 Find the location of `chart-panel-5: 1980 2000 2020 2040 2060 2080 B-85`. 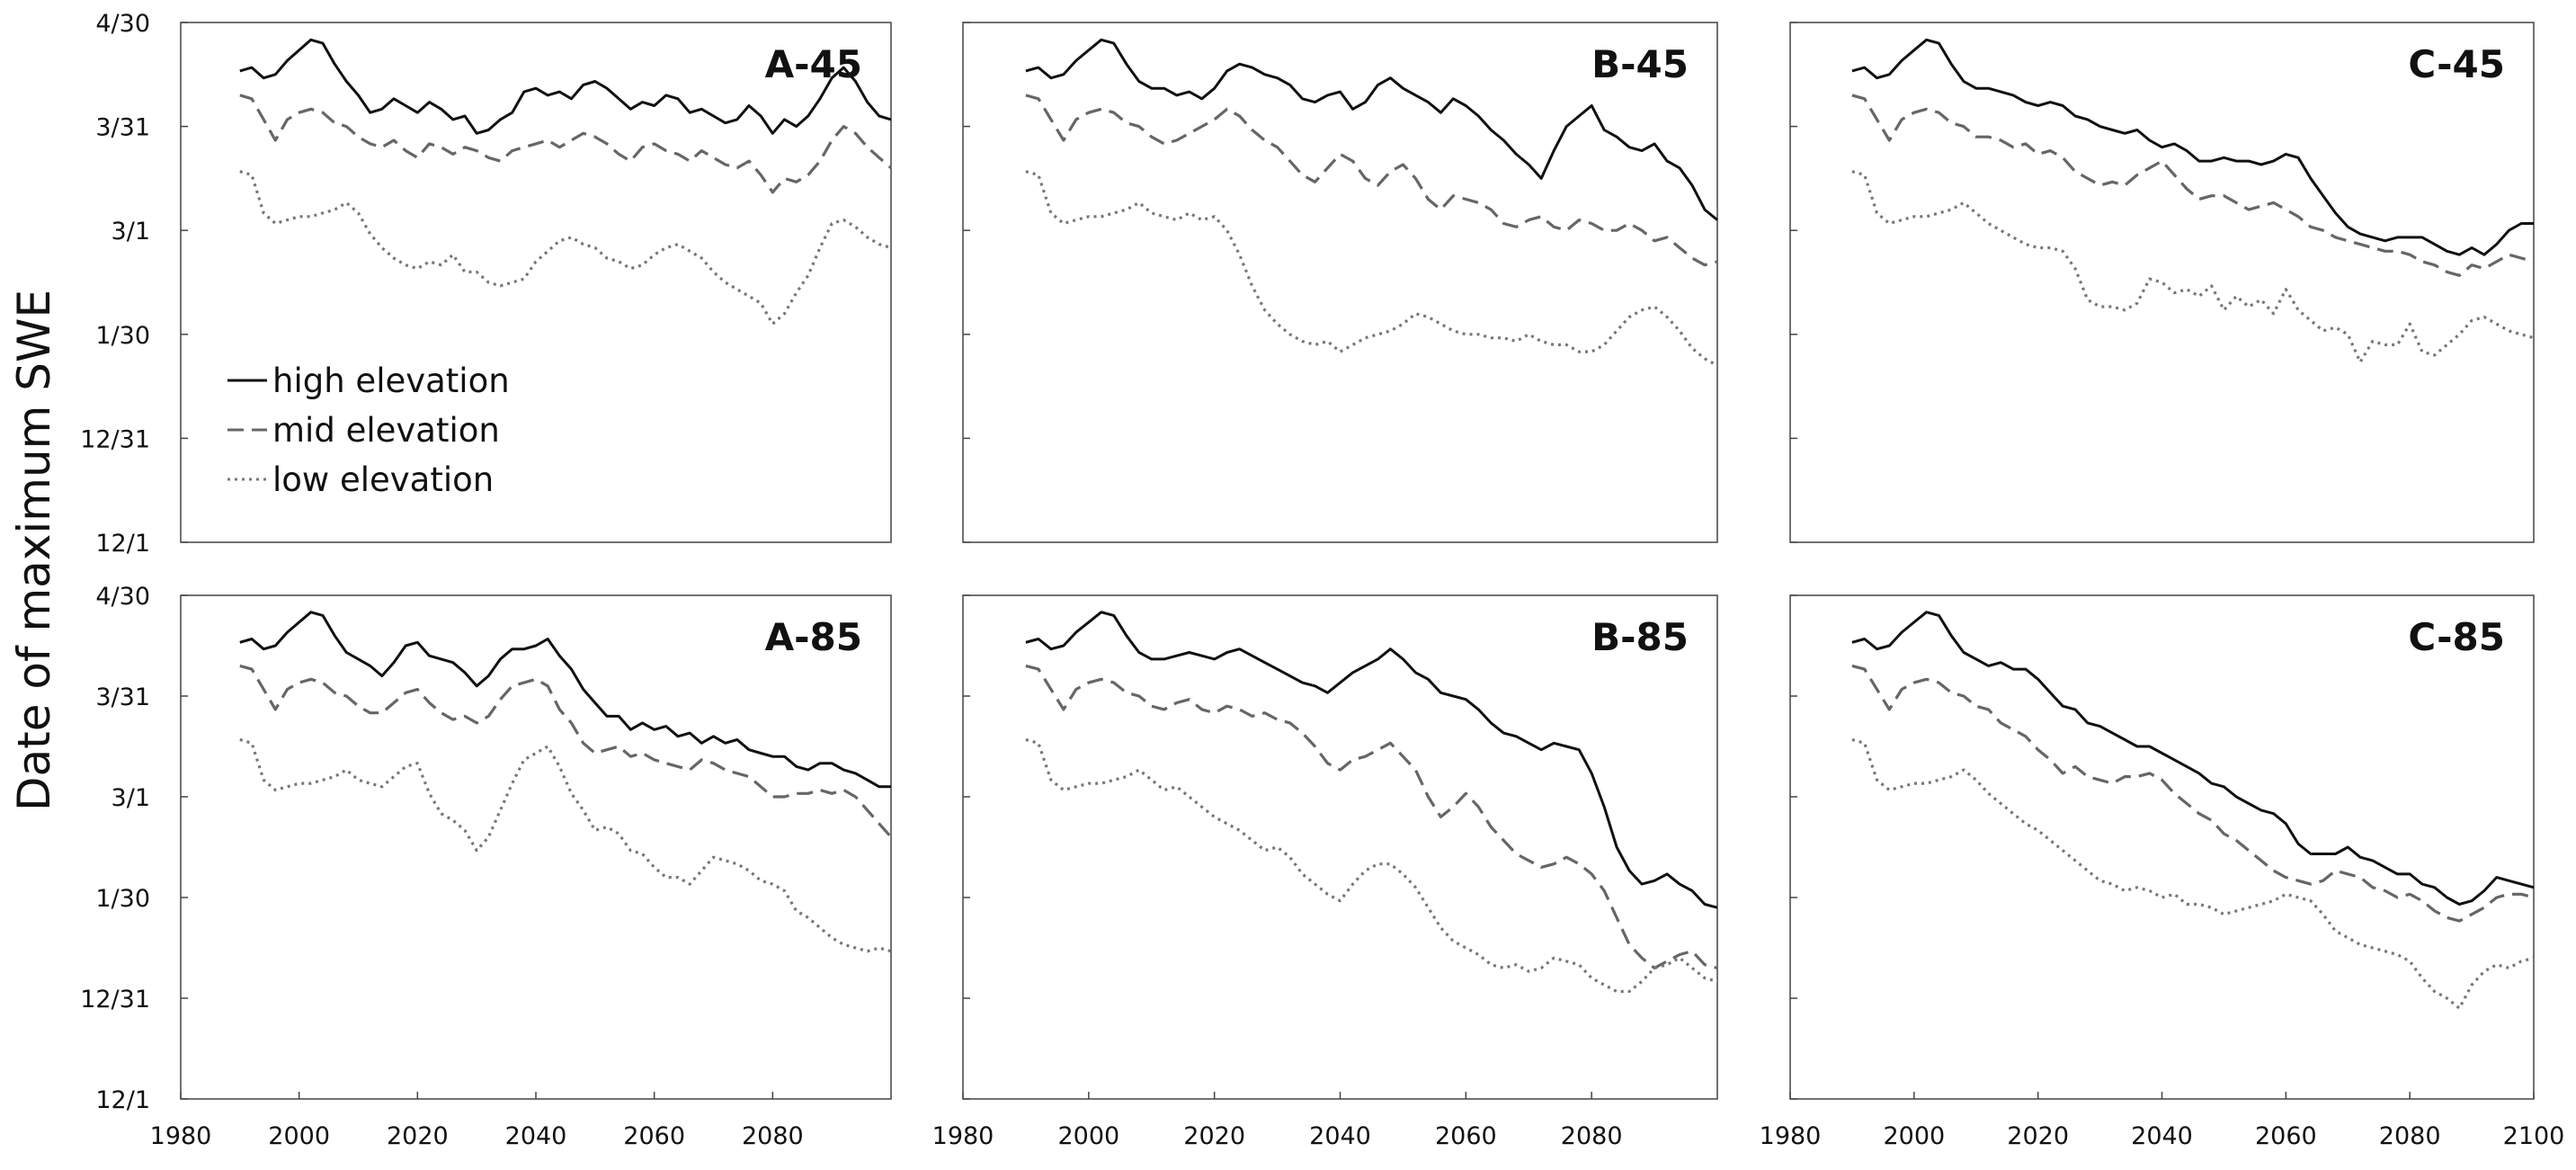

chart-panel-5: 1980 2000 2020 2040 2060 2080 B-85 is located at coordinates (1325, 872).